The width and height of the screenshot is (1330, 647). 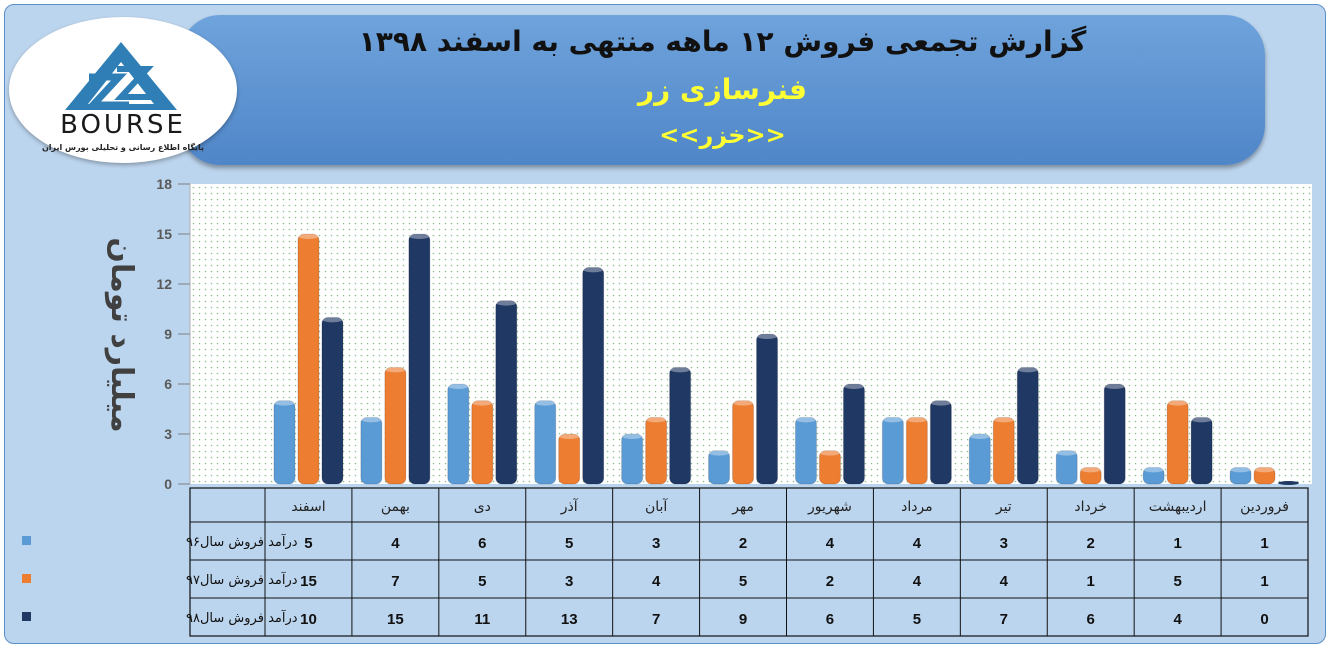 I want to click on x-category-label: مهر, so click(x=742, y=507).